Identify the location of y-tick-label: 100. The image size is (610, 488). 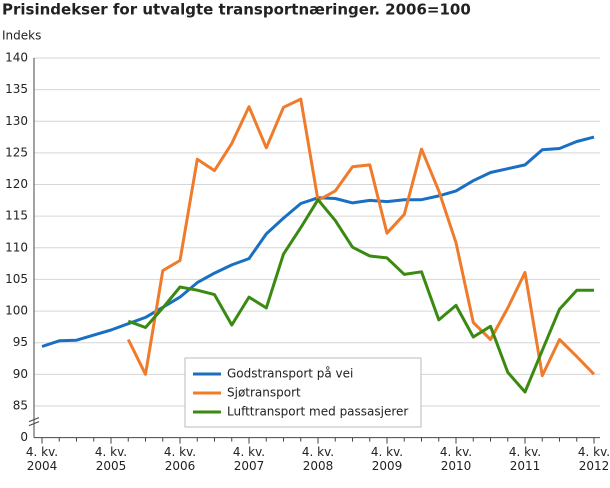
(16, 311).